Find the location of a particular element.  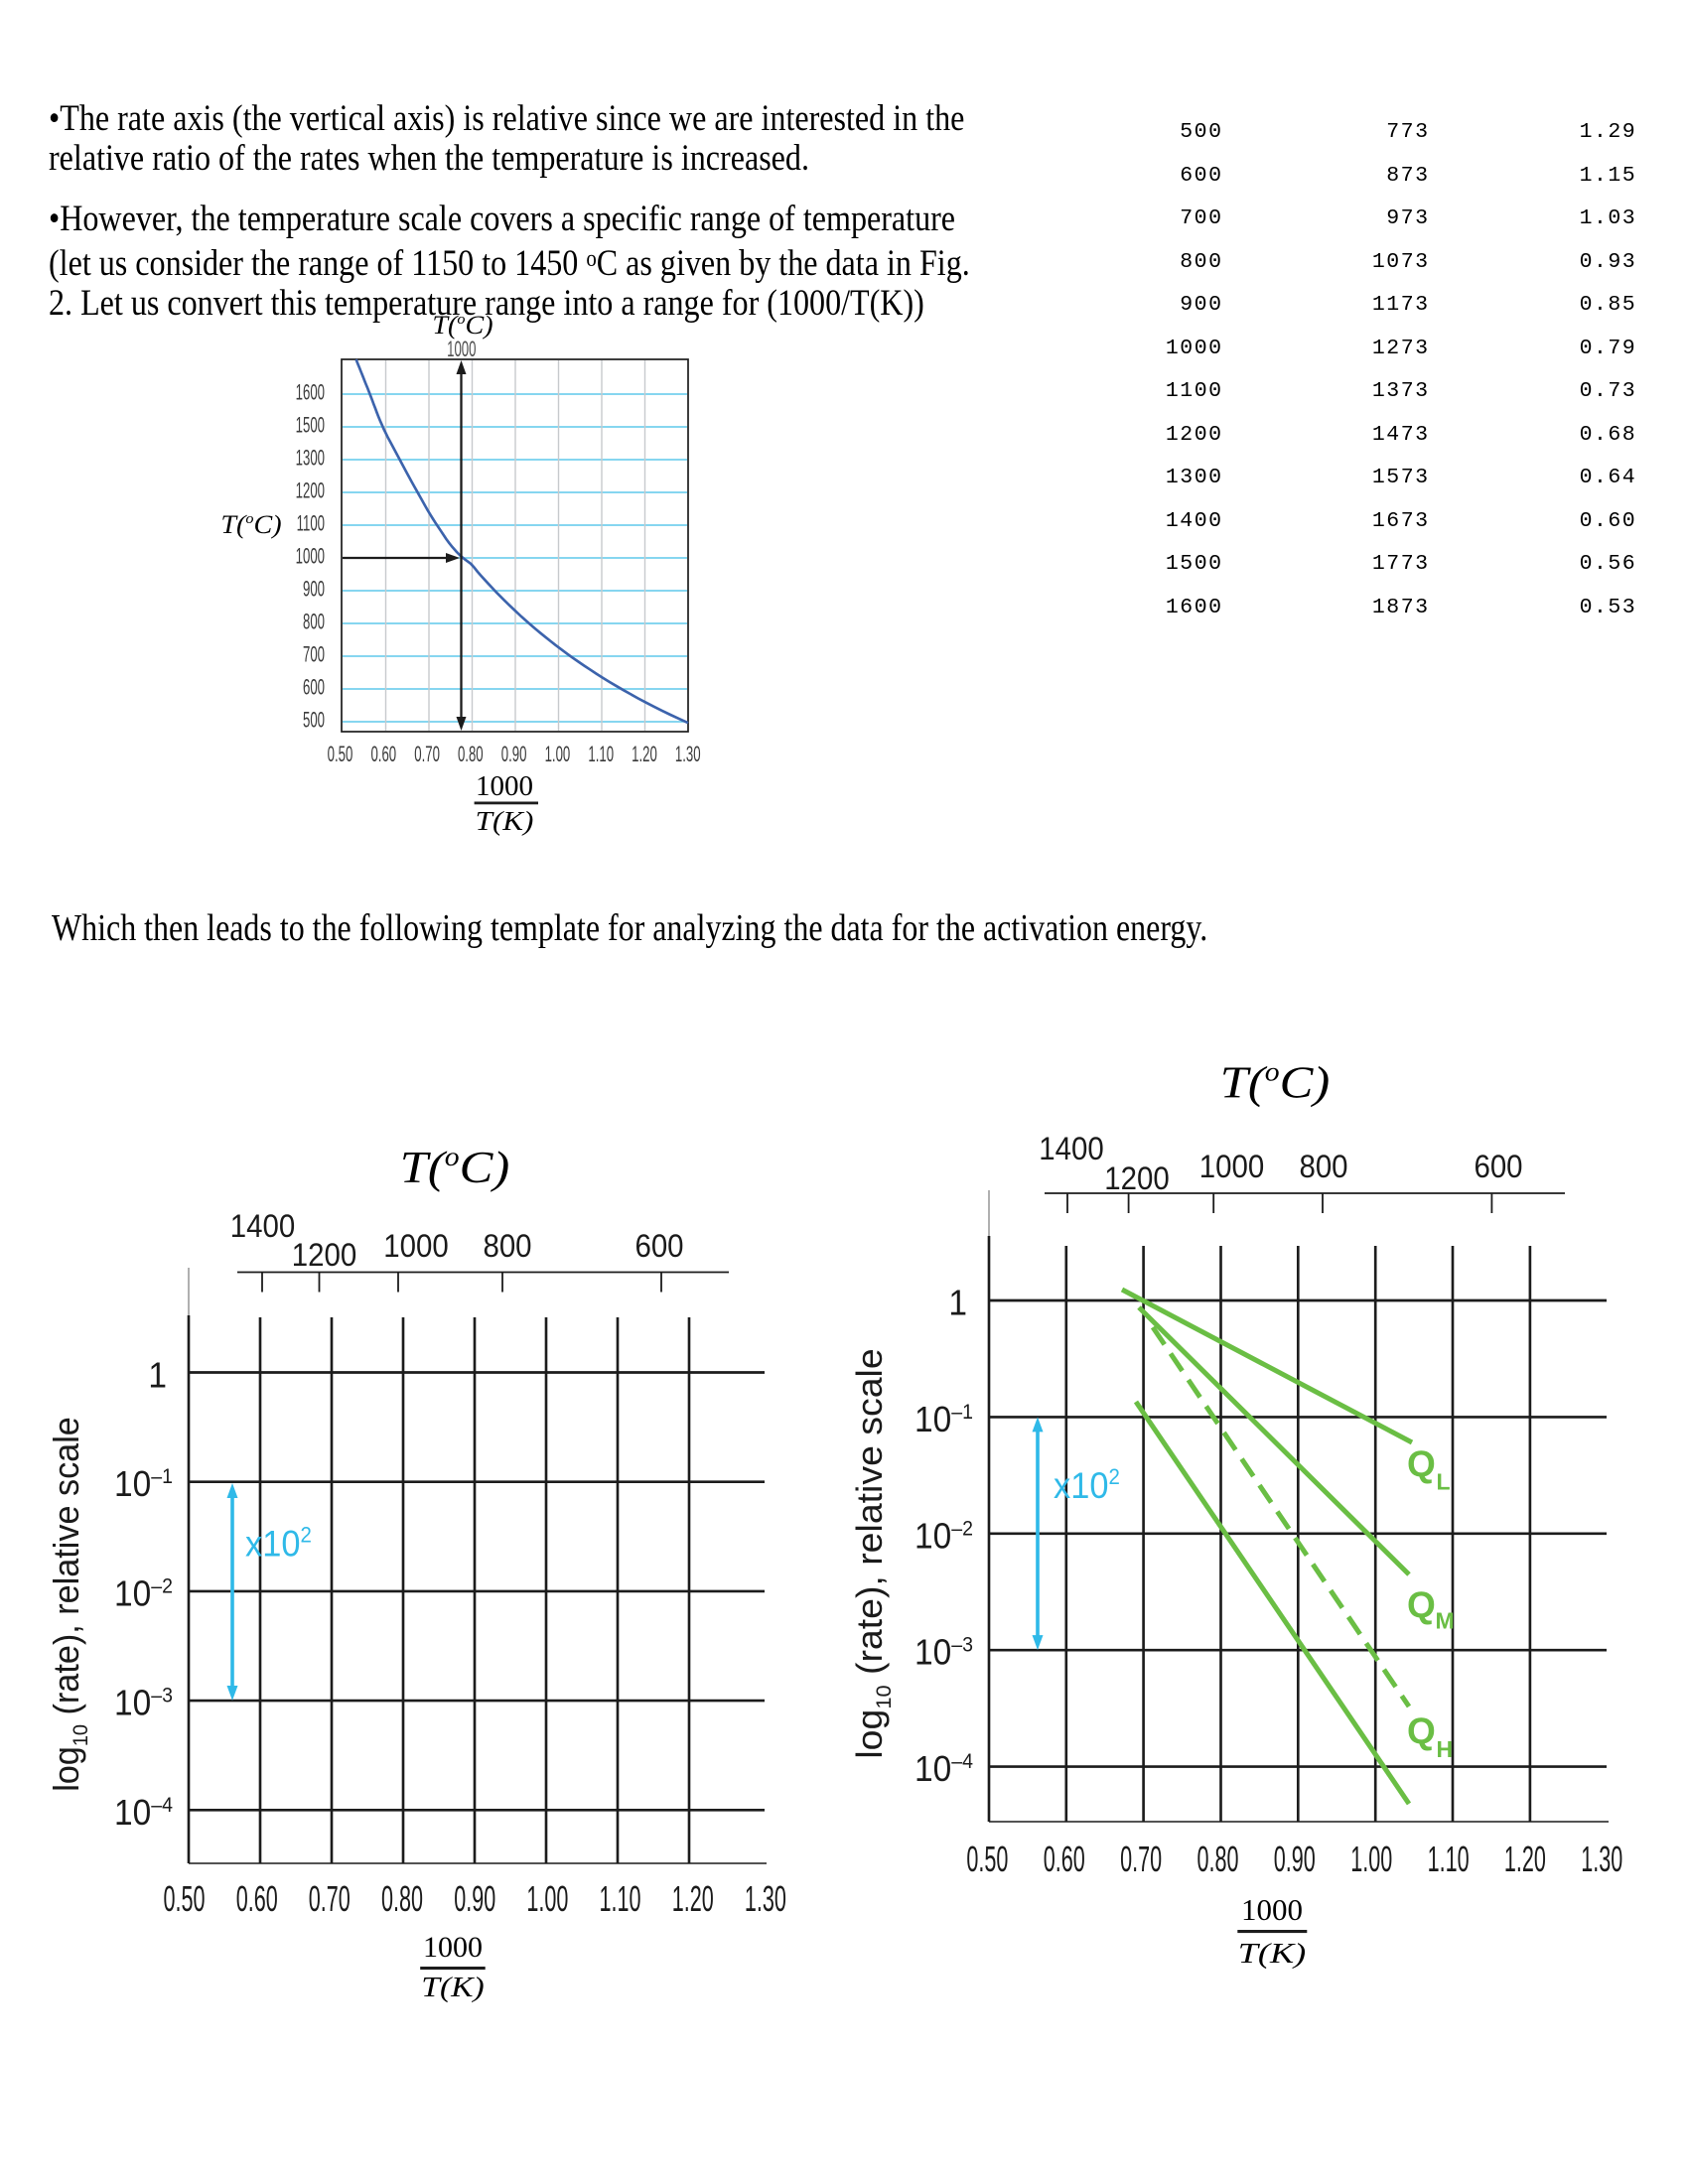

svg-text: M is located at coordinates (1445, 1620).